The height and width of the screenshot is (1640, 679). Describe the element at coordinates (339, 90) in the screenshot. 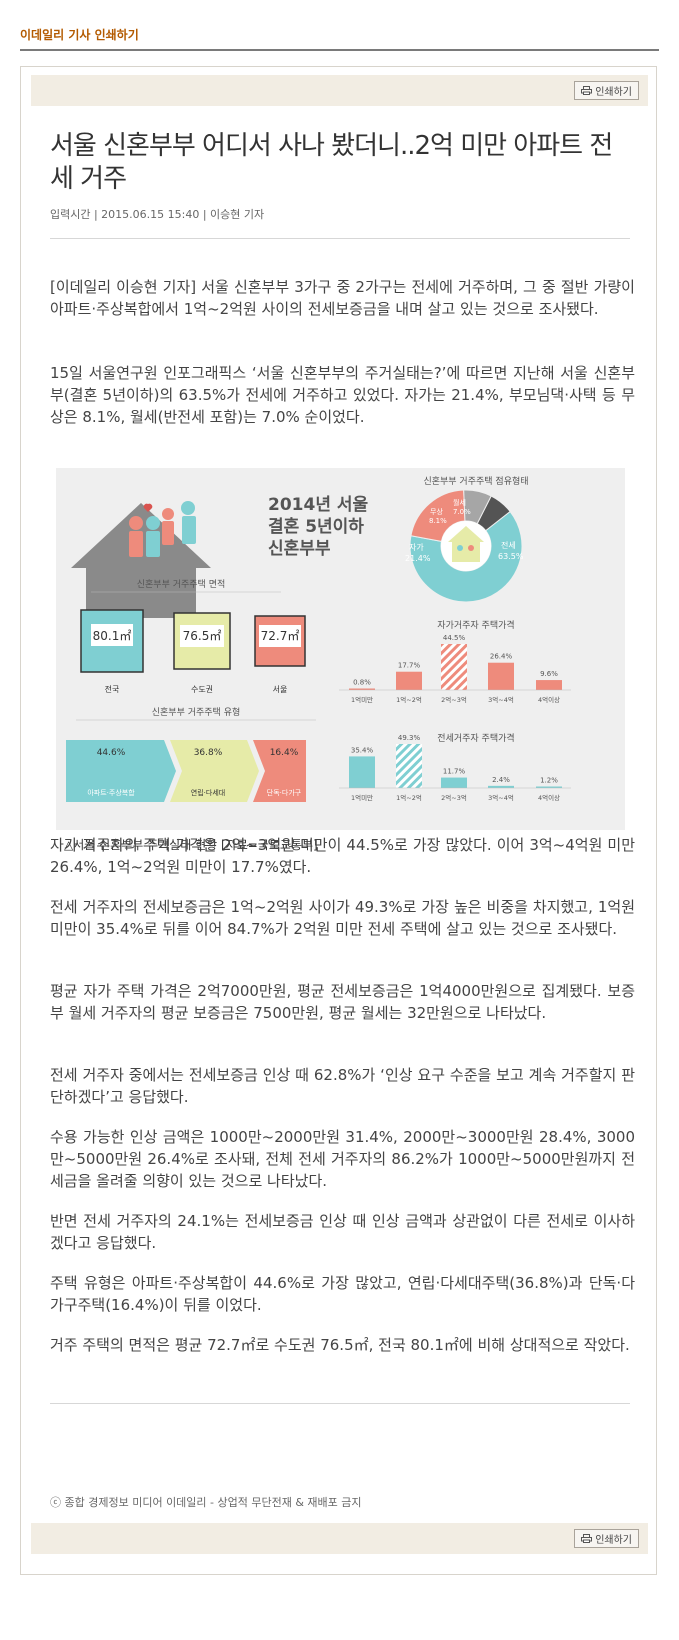

I see `top-print-bar: 인쇄하기` at that location.